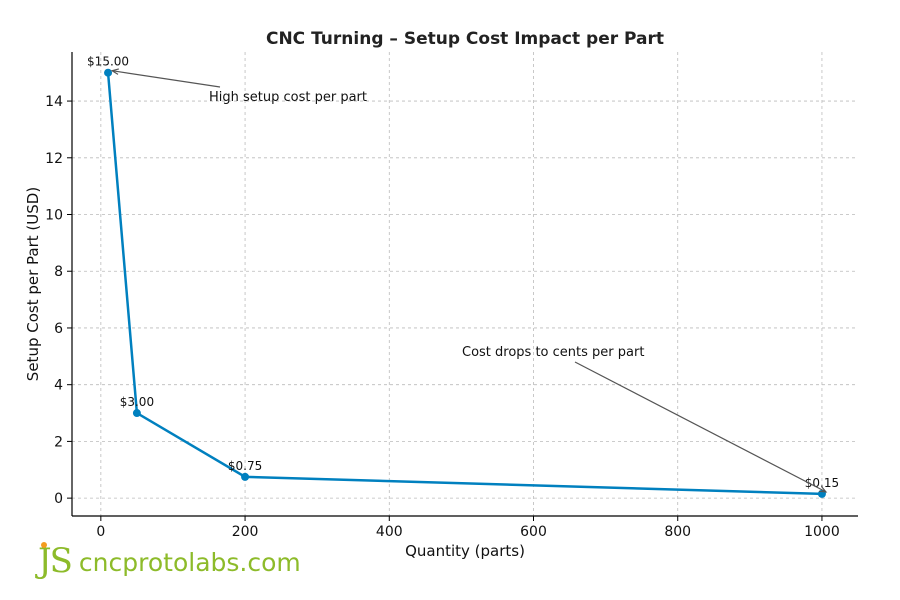  I want to click on data-label: $0.75, so click(245, 466).